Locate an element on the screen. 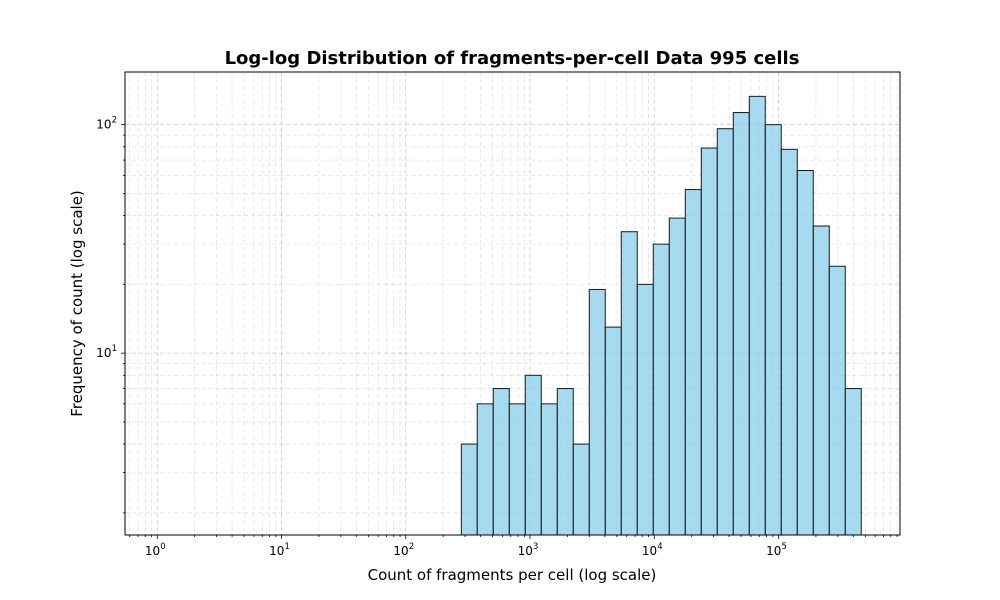  x-tick-label: 10³ is located at coordinates (528, 550).